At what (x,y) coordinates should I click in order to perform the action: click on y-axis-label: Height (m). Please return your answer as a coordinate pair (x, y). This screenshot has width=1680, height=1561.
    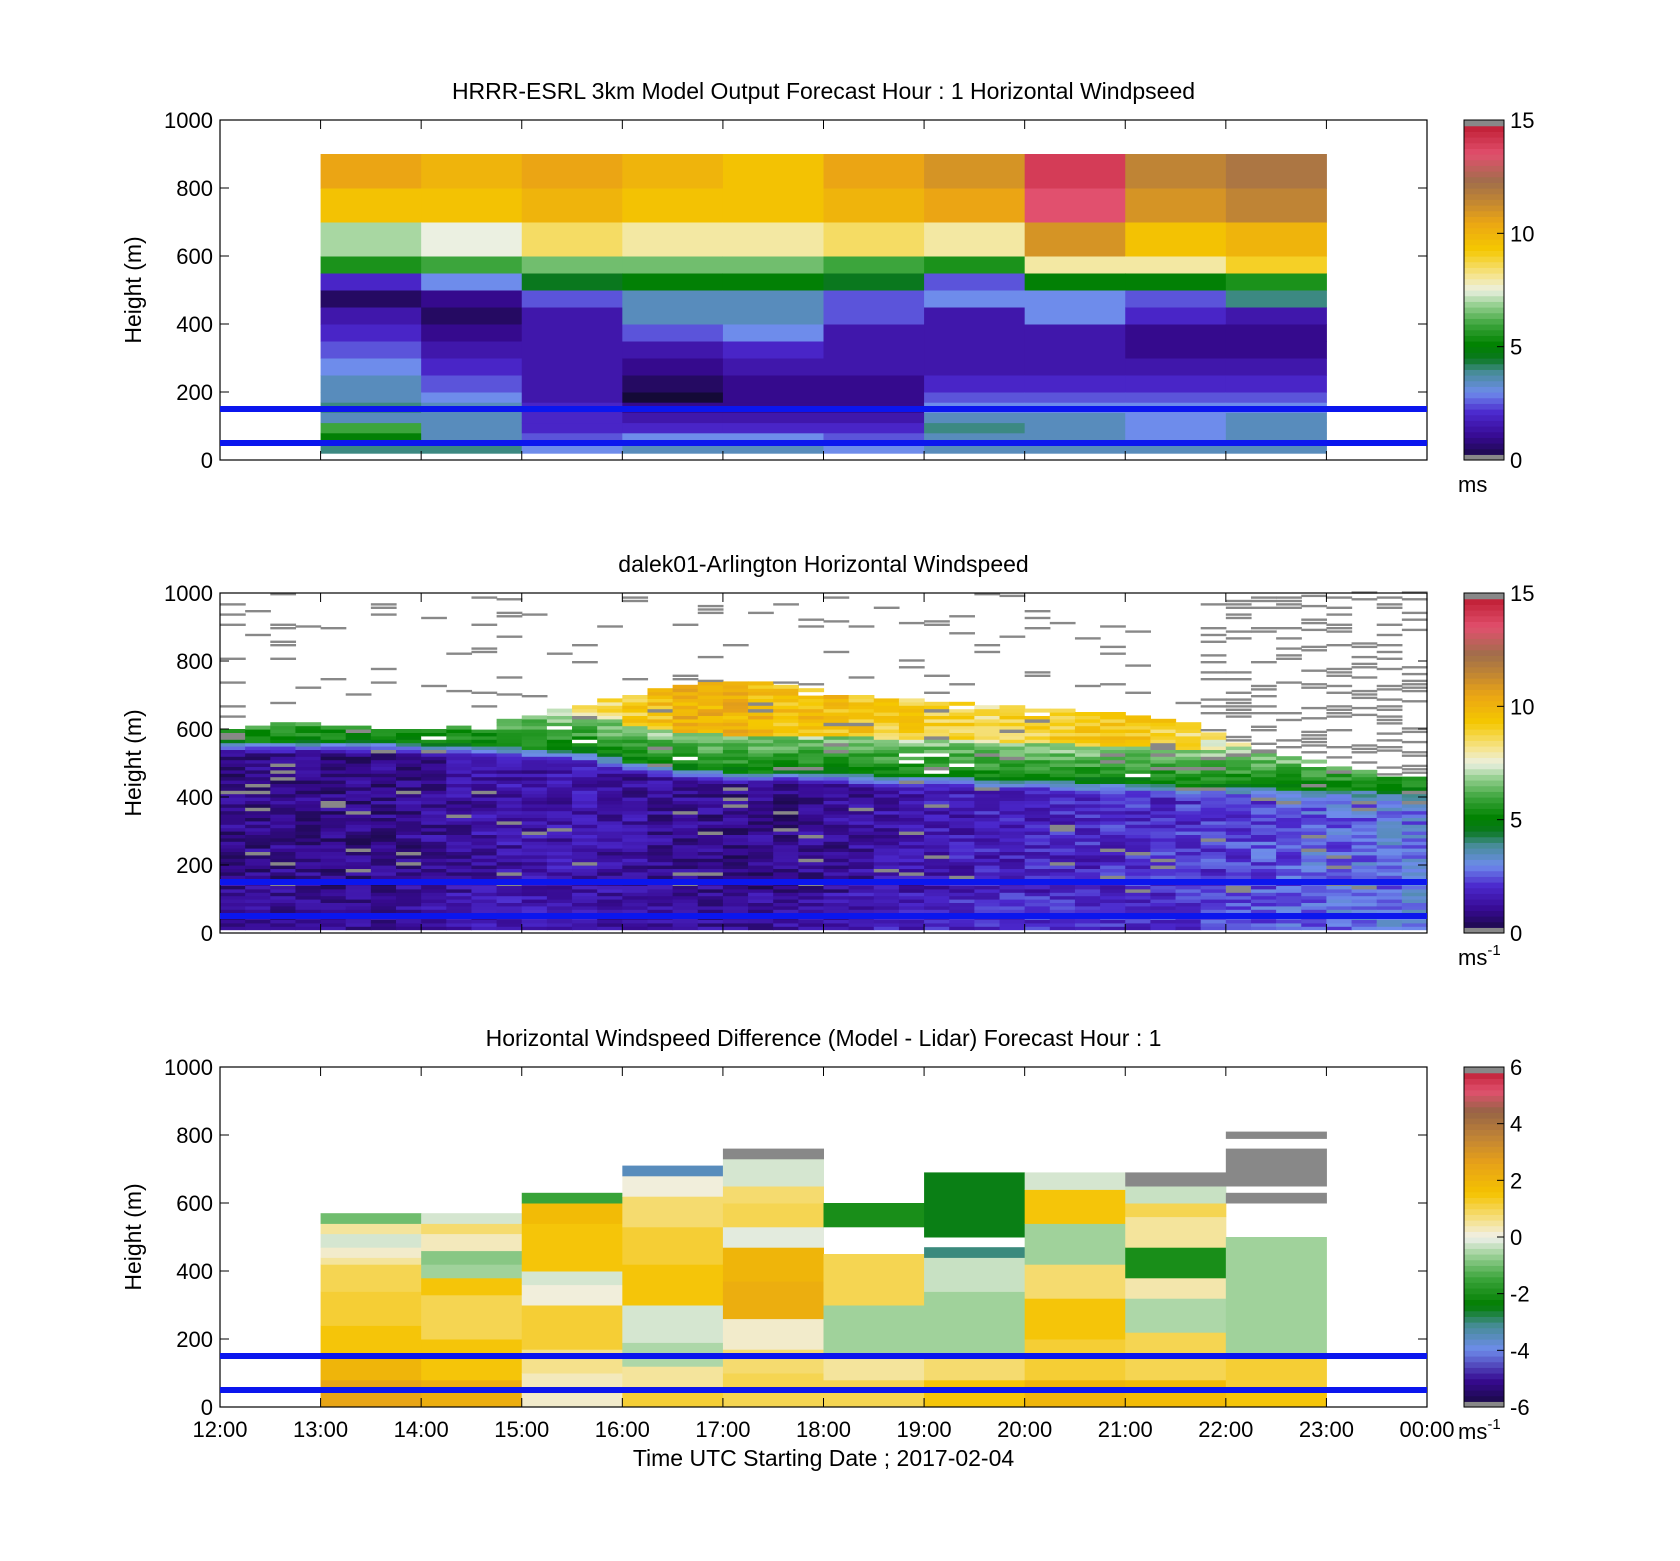
    Looking at the image, I should click on (133, 762).